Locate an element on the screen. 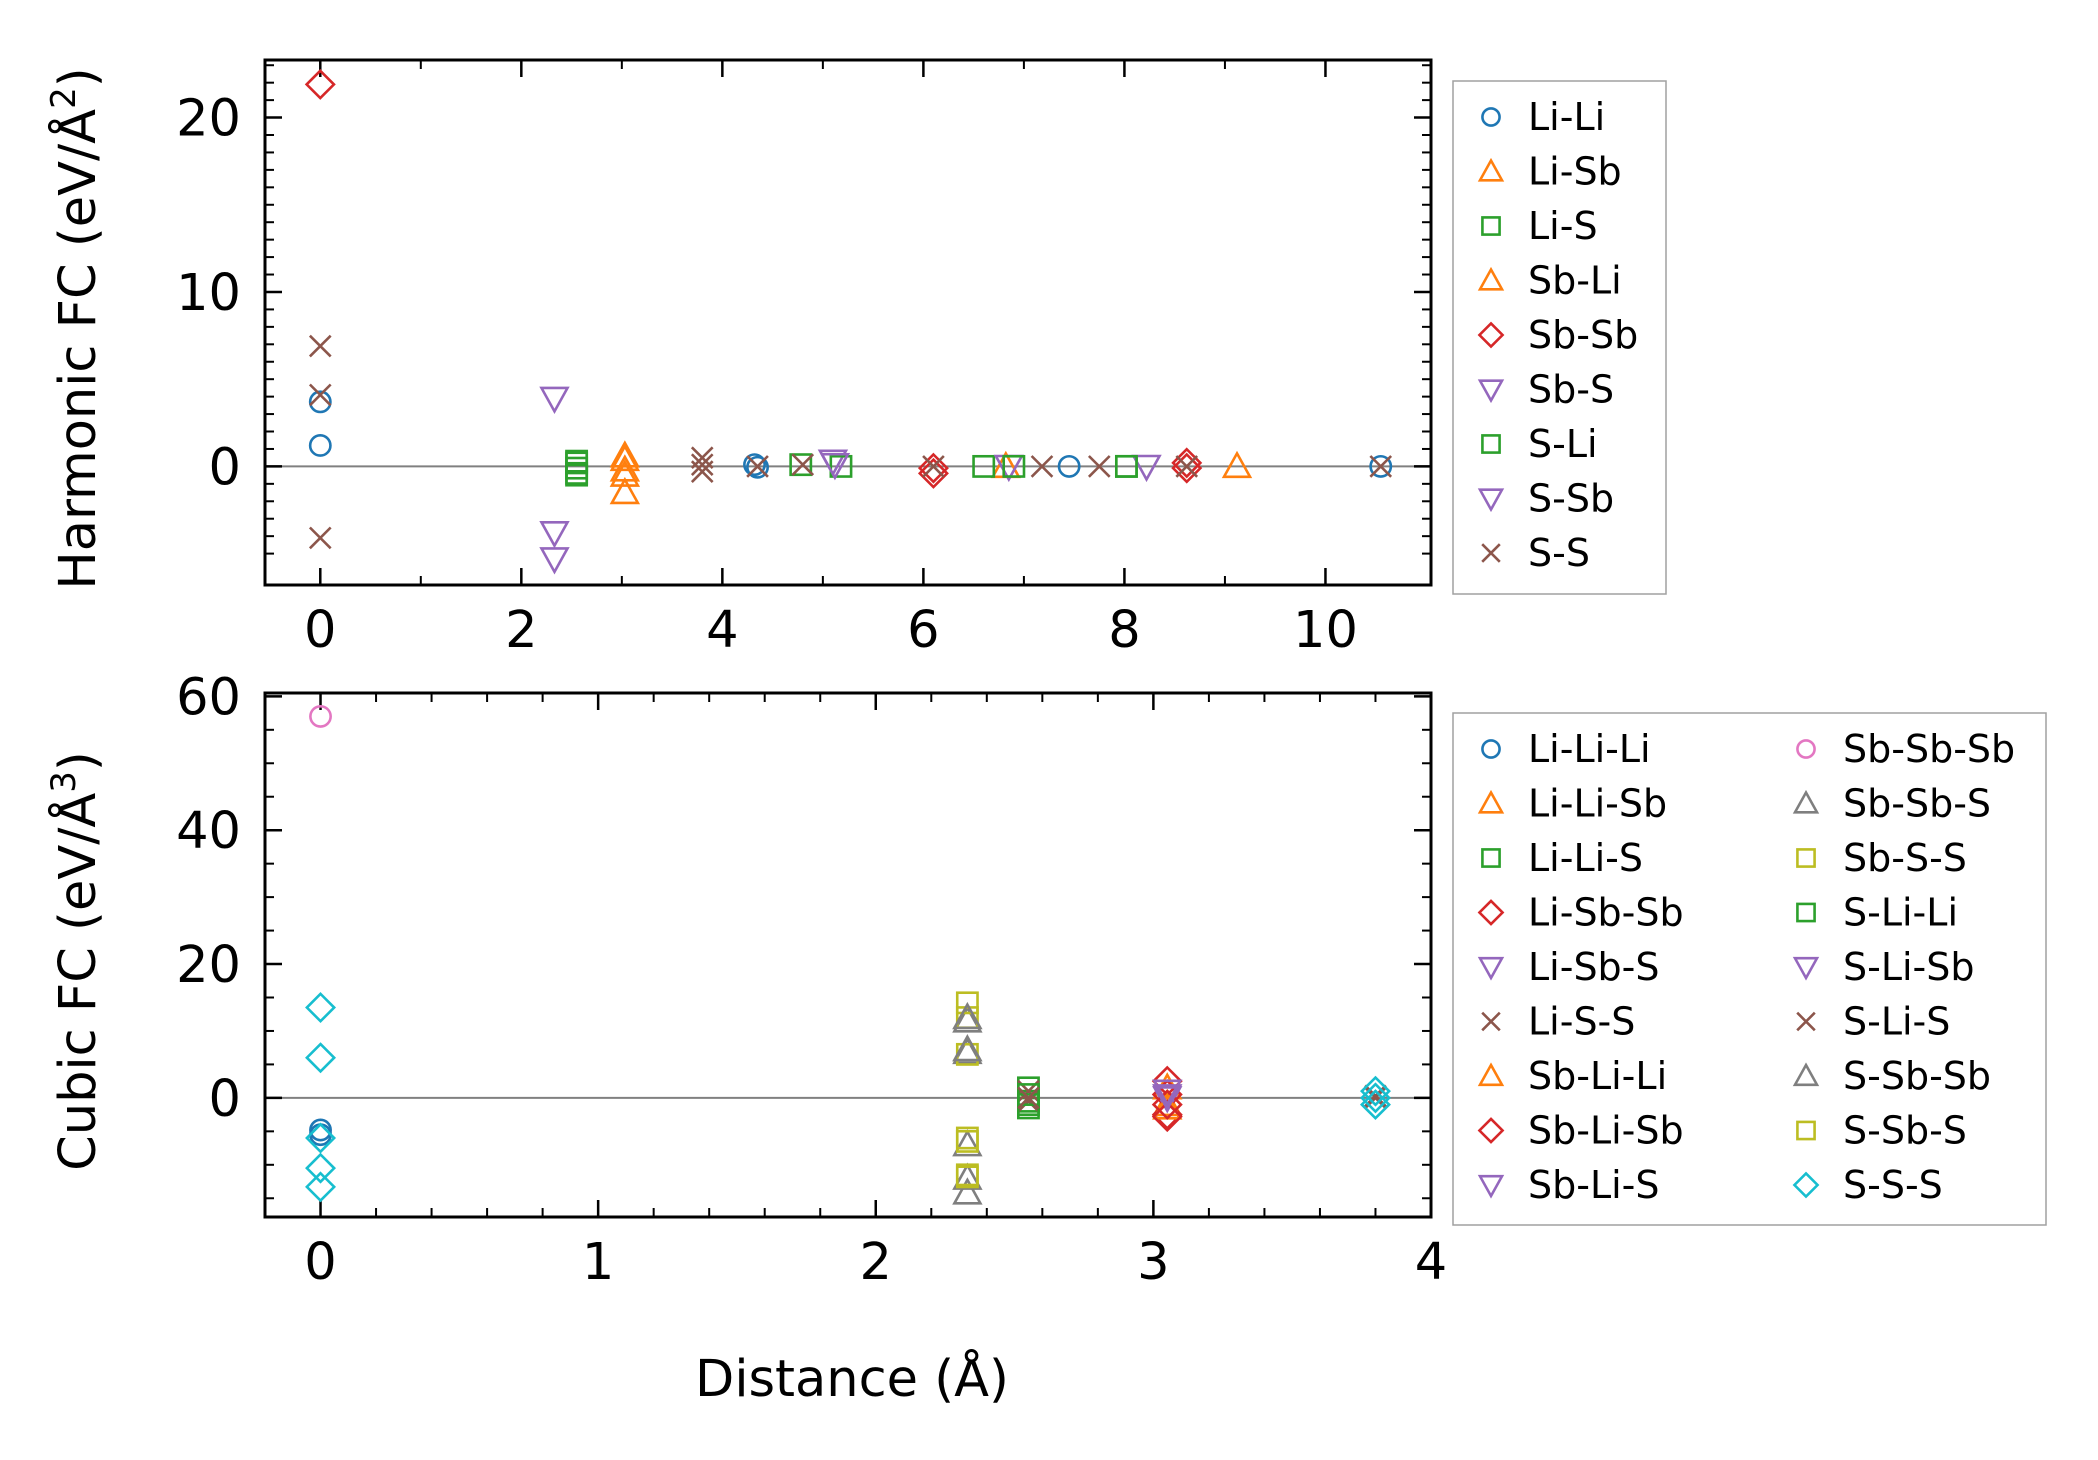  legend-entry-s-sb-s: S-Sb-S is located at coordinates (1881, 1131).